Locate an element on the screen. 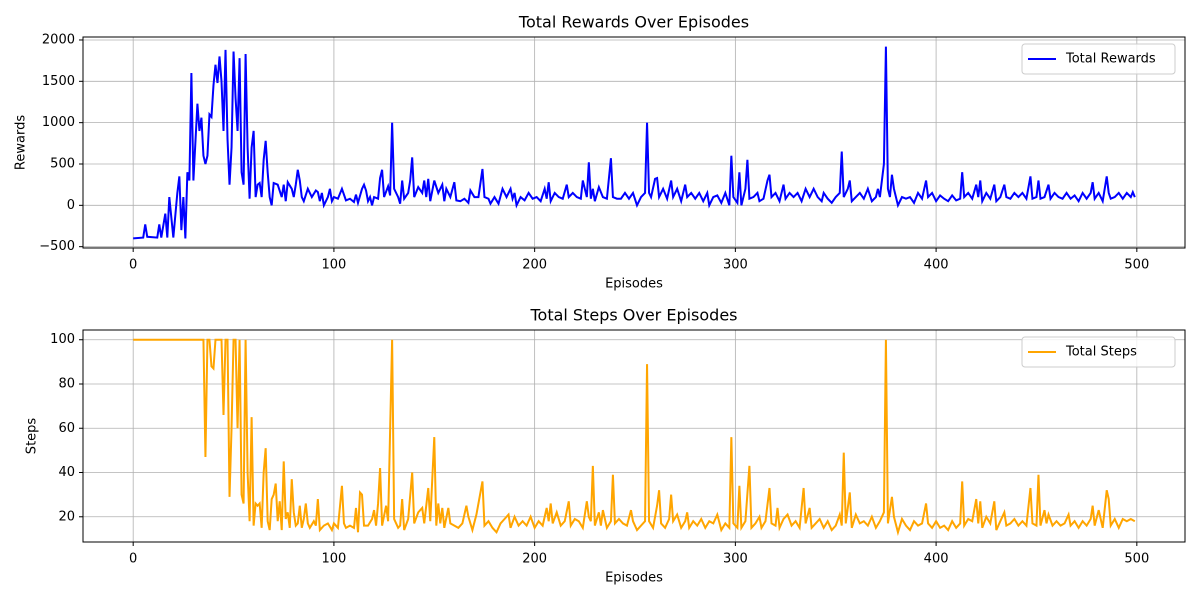 The height and width of the screenshot is (600, 1200). legend: Total Steps is located at coordinates (1098, 352).